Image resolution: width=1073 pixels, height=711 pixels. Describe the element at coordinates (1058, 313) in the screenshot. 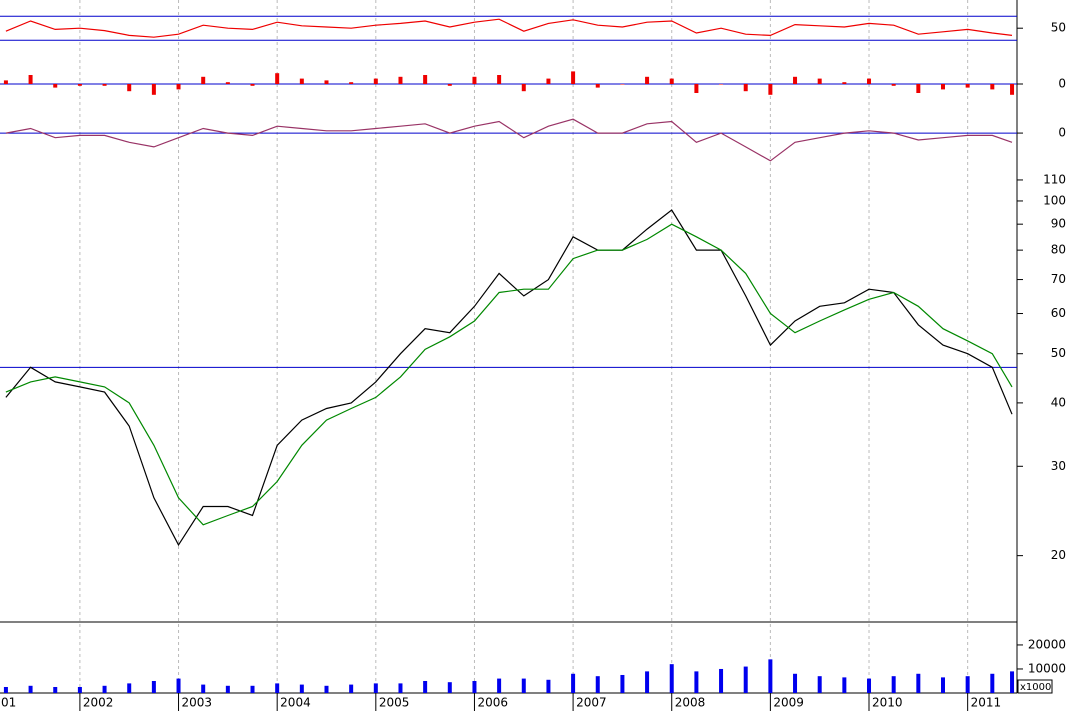

I see `y-tick-label: 60` at that location.